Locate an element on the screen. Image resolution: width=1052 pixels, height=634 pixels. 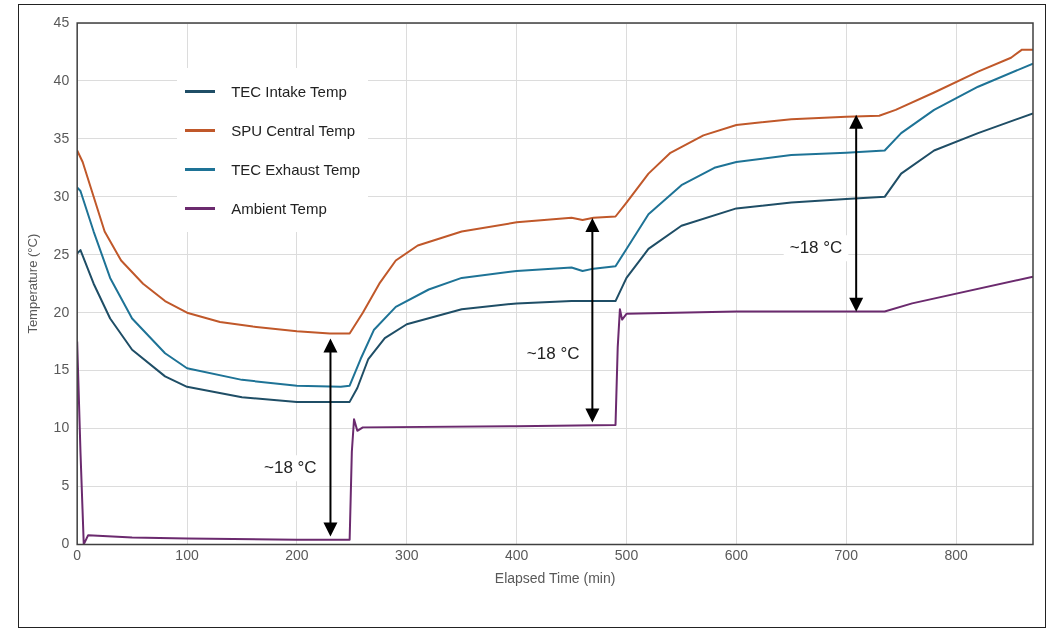
x-tick-label: 0 is located at coordinates (77, 554).